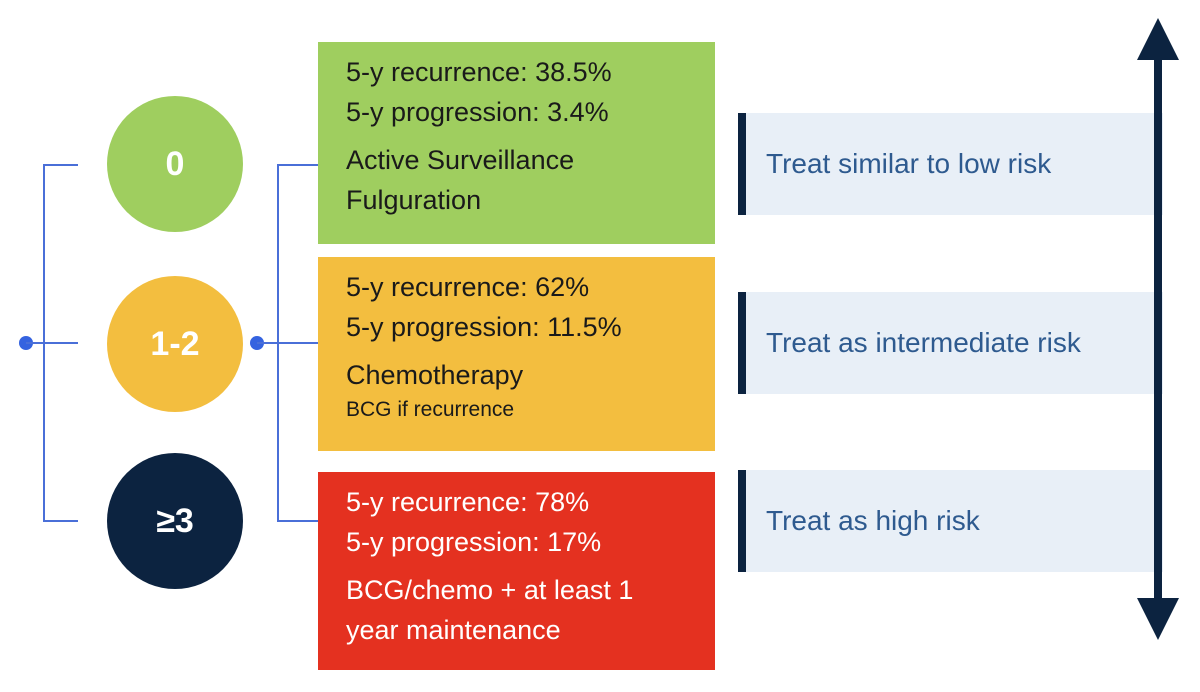 This screenshot has height=692, width=1200. What do you see at coordinates (1158, 329) in the screenshot?
I see `double-headed-arrow-icon` at bounding box center [1158, 329].